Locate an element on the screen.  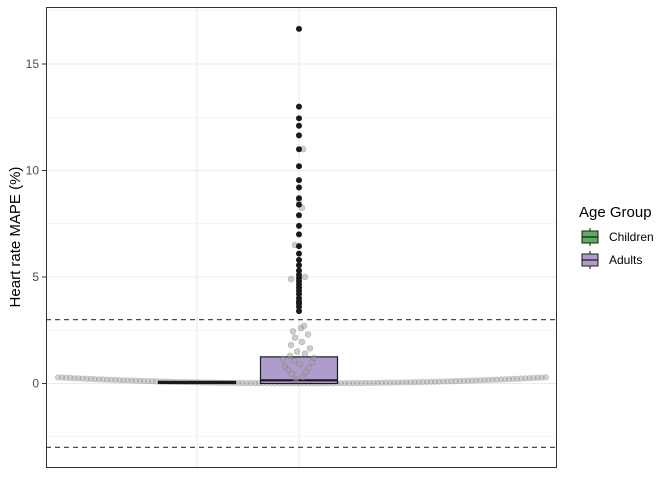
y-tick-label: 10 is located at coordinates (33, 171).